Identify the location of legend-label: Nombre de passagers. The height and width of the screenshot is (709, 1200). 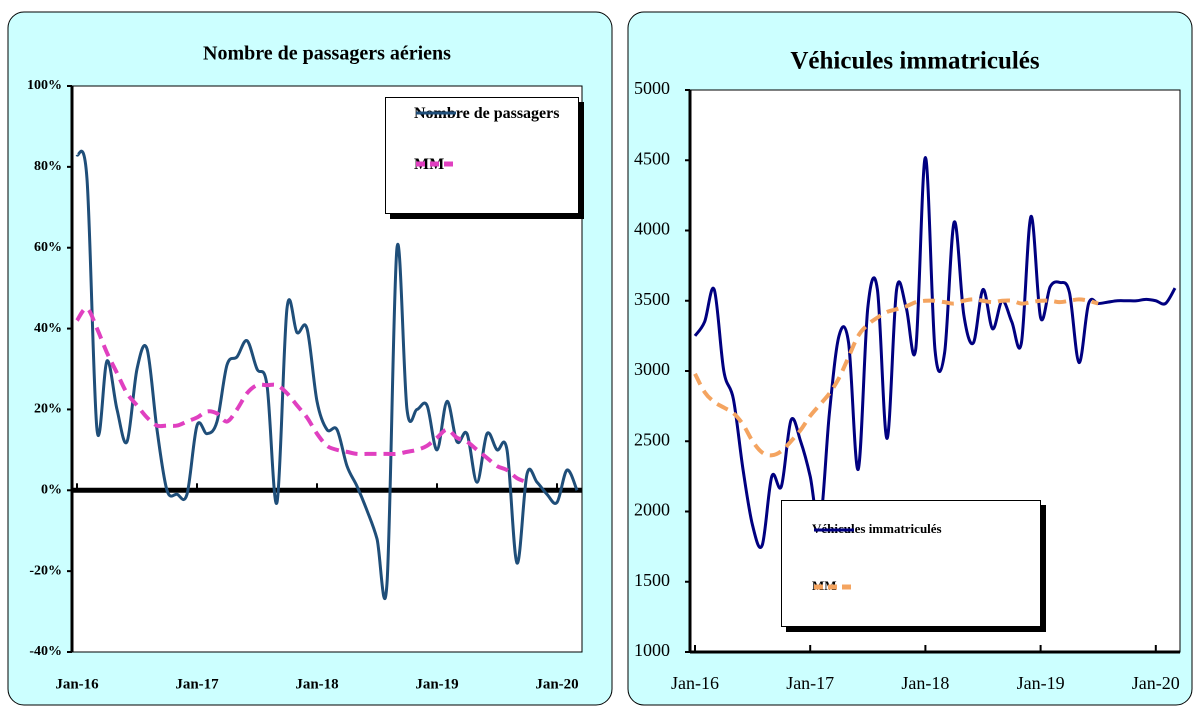
(487, 113).